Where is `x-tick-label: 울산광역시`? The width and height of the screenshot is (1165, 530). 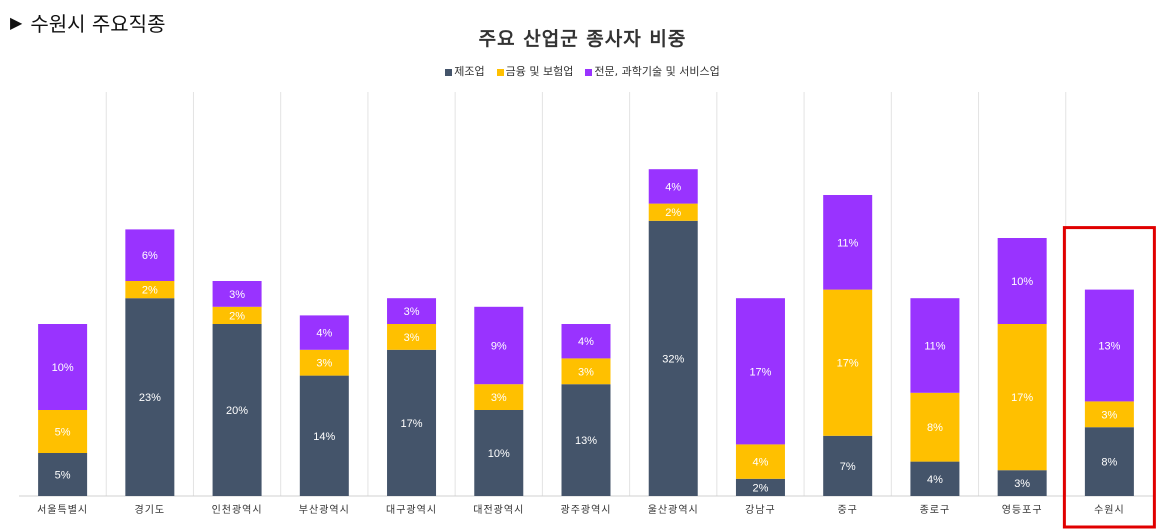 x-tick-label: 울산광역시 is located at coordinates (673, 510).